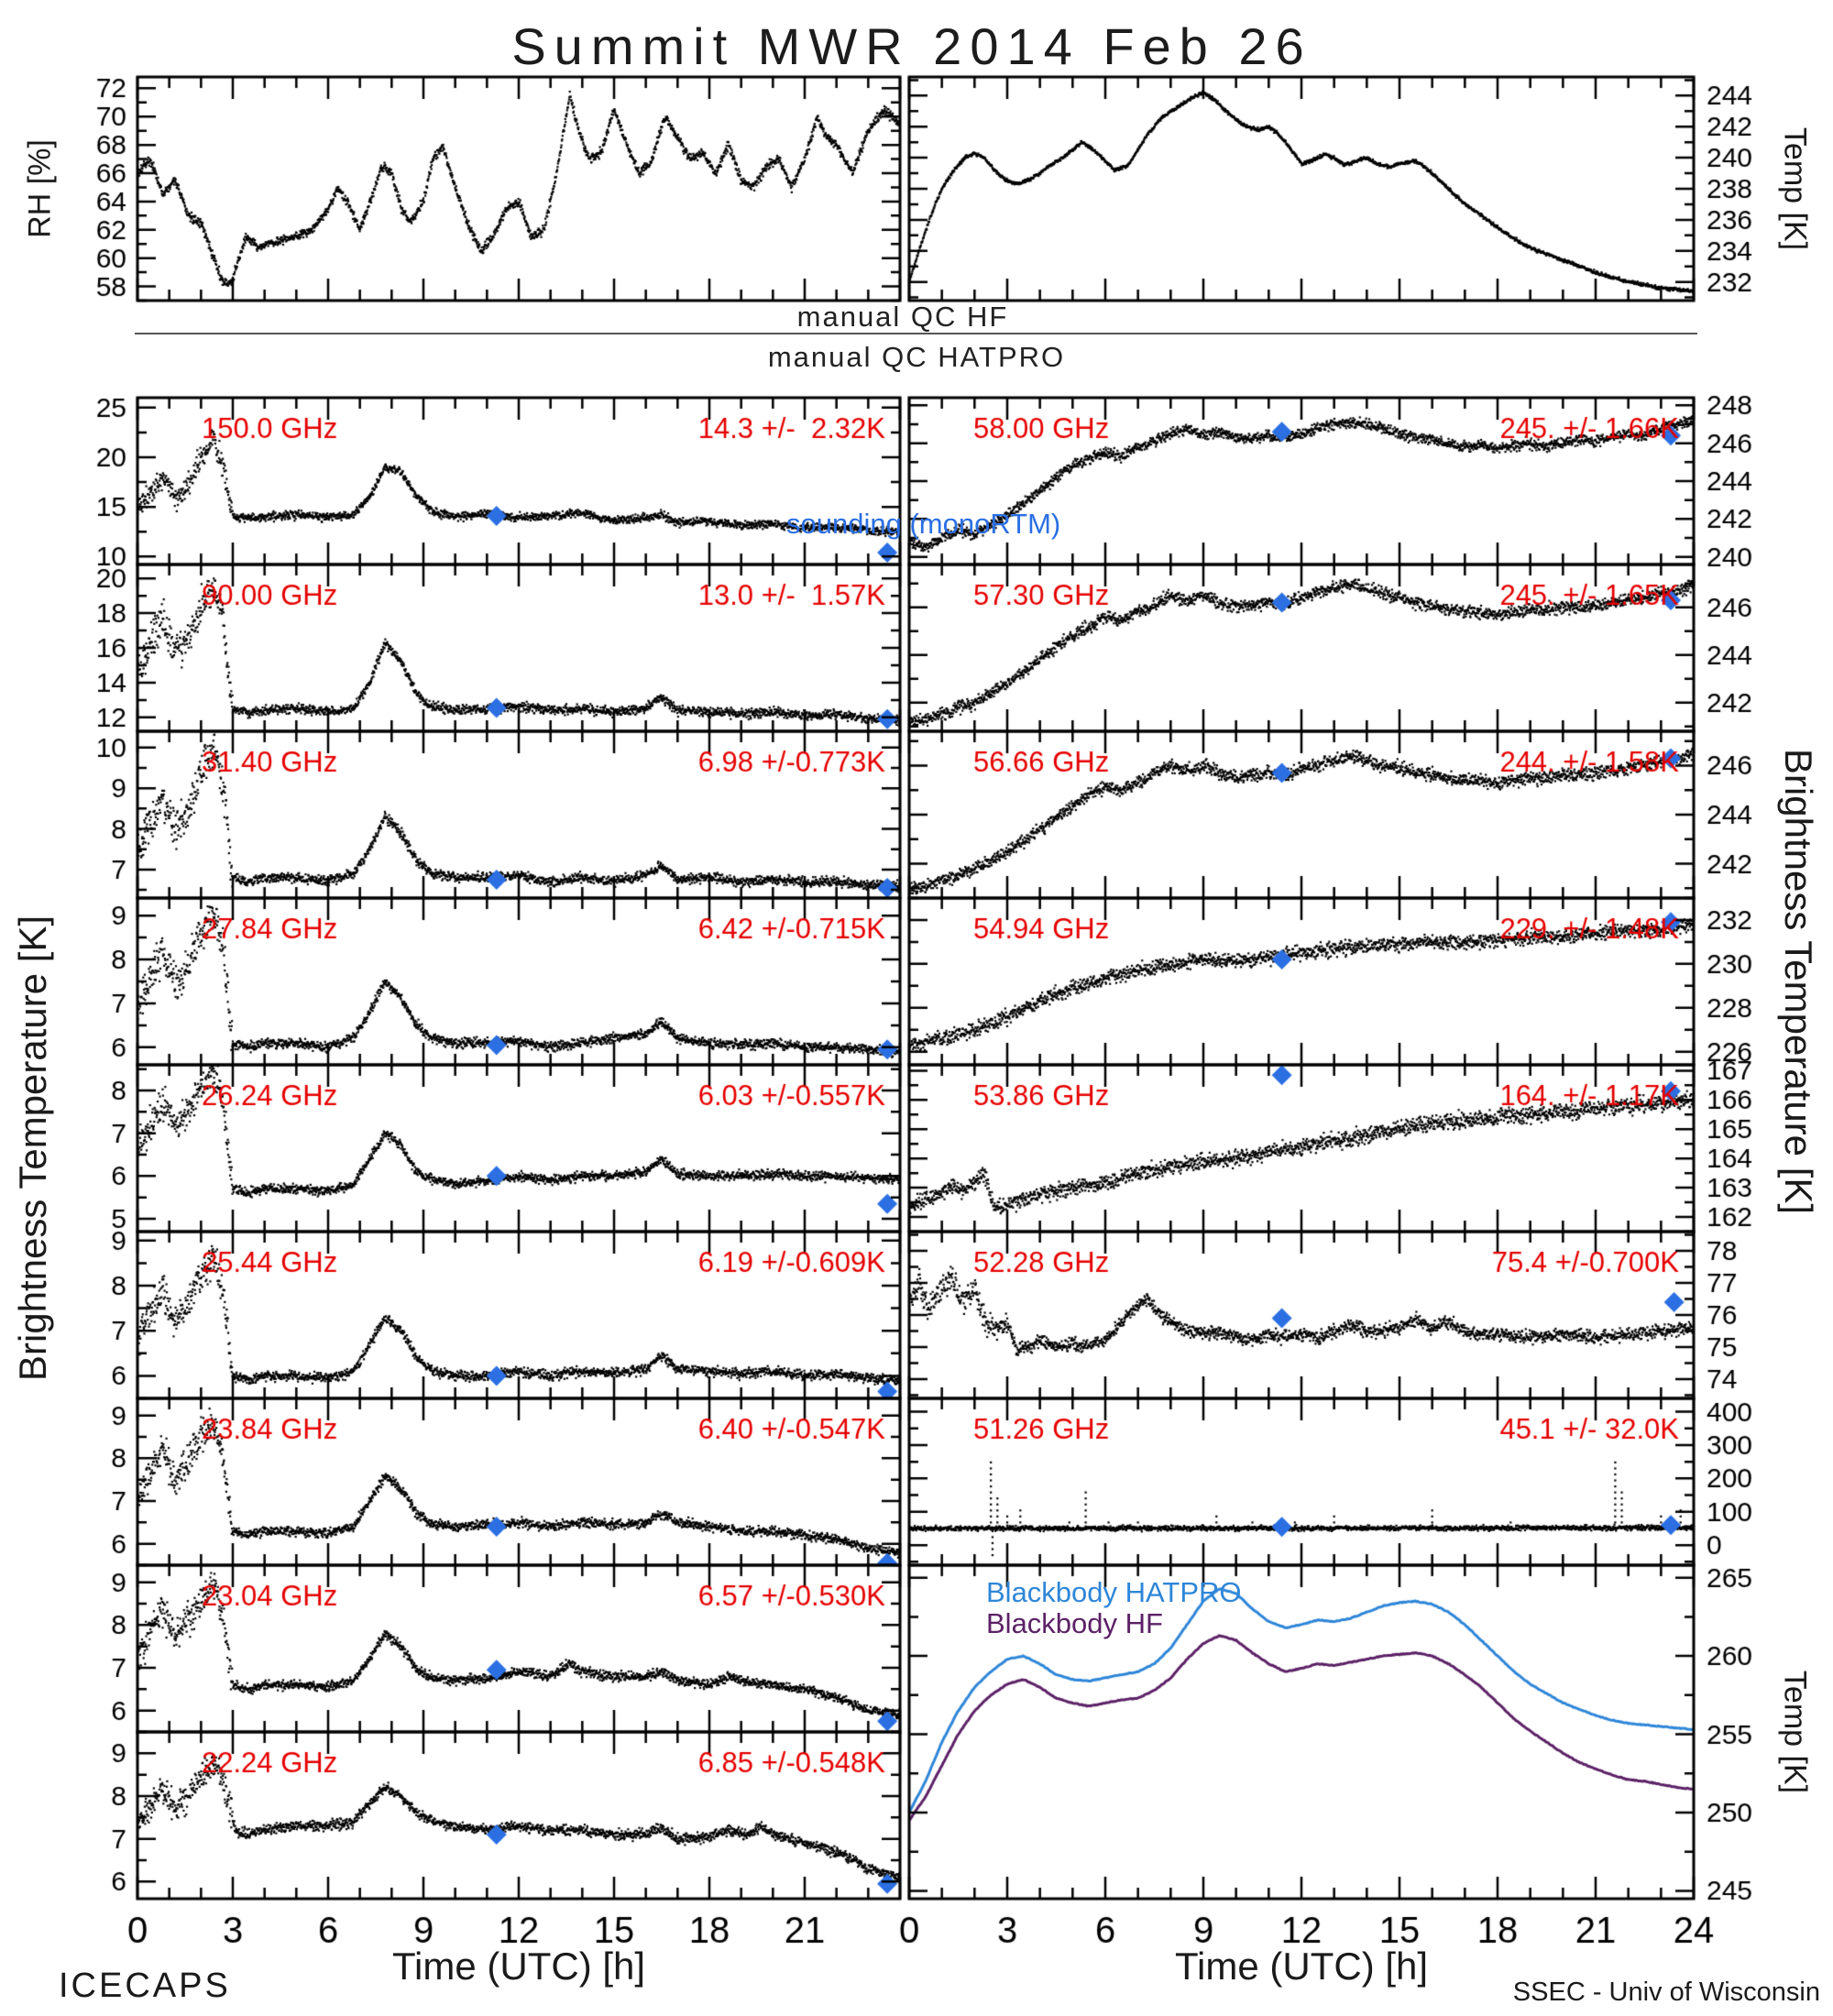  Describe the element at coordinates (1798, 981) in the screenshot. I see `y-axis-label-bt-right: Brightness Temperature [K]` at that location.